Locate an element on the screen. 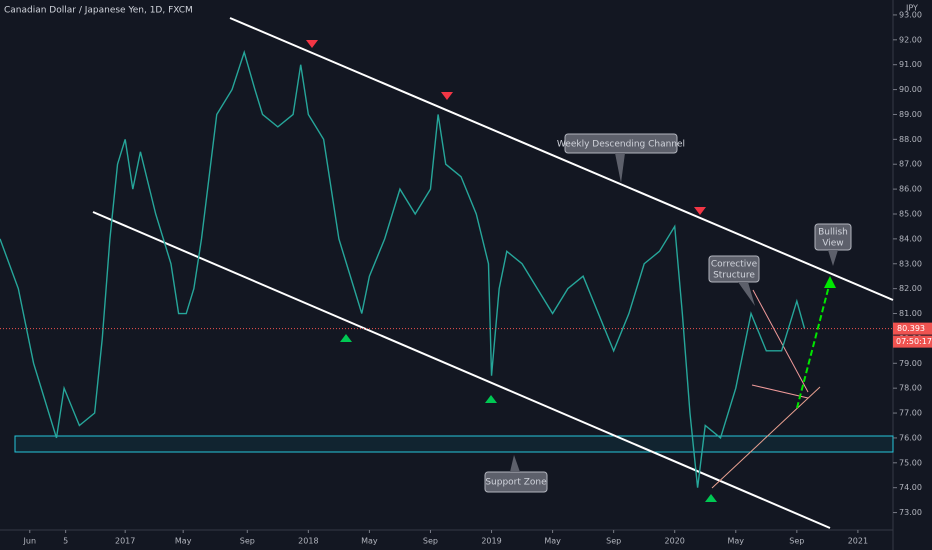 This screenshot has height=550, width=932. y-tick-label: 92.00 is located at coordinates (910, 39).